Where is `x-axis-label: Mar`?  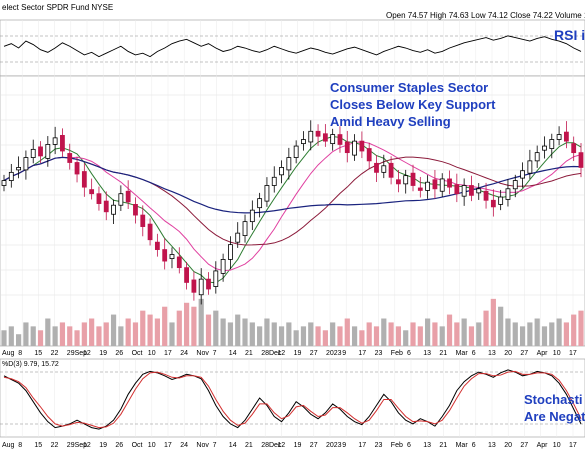 x-axis-label: Mar is located at coordinates (462, 353).